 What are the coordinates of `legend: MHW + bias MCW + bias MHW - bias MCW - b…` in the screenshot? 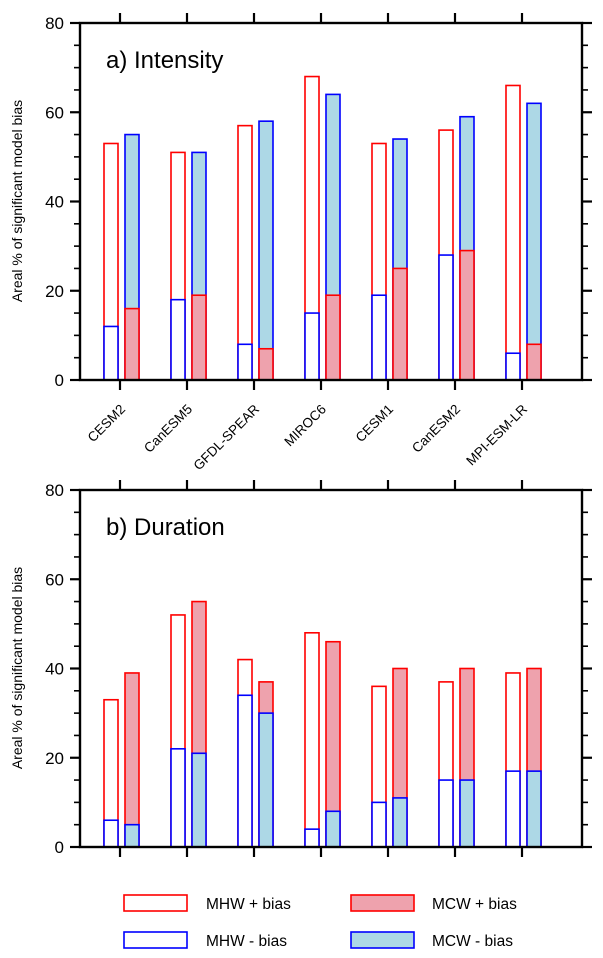 It's located at (320, 922).